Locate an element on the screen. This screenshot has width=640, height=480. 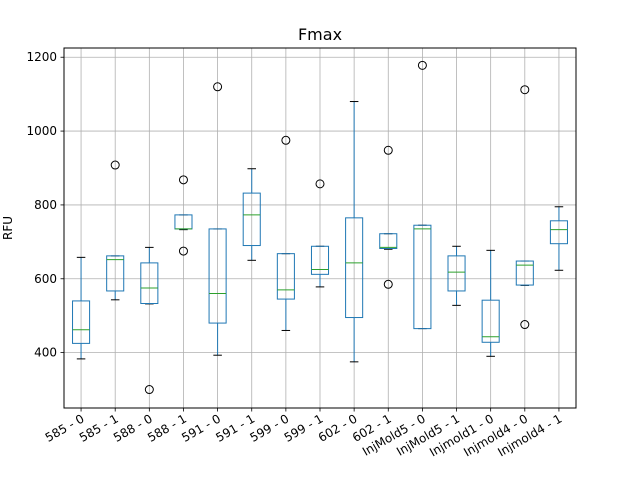
y-tick-label: 400 is located at coordinates (45, 353).